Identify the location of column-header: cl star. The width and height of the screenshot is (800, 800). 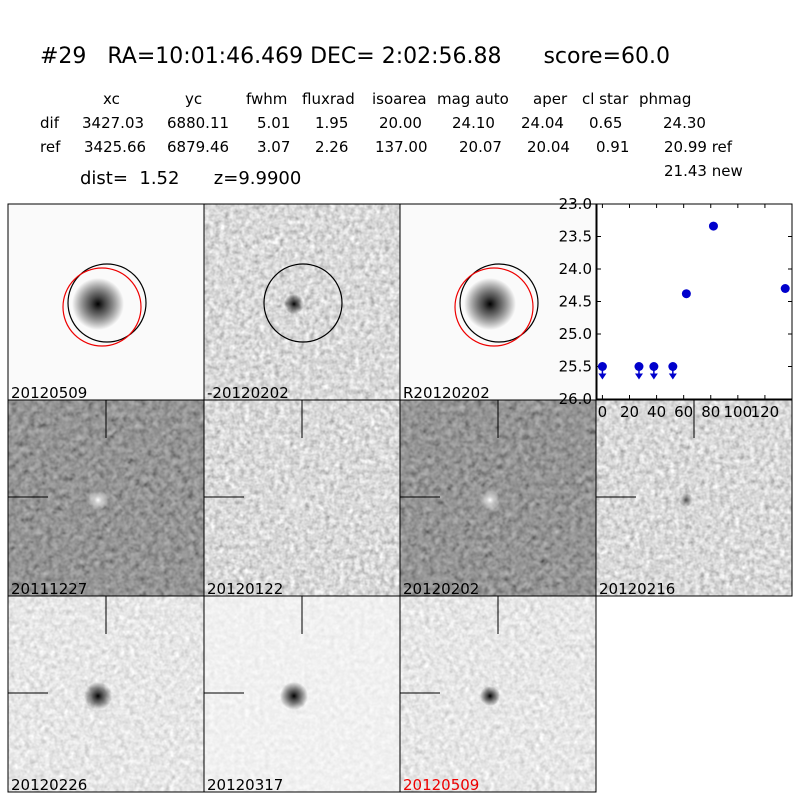
(605, 99).